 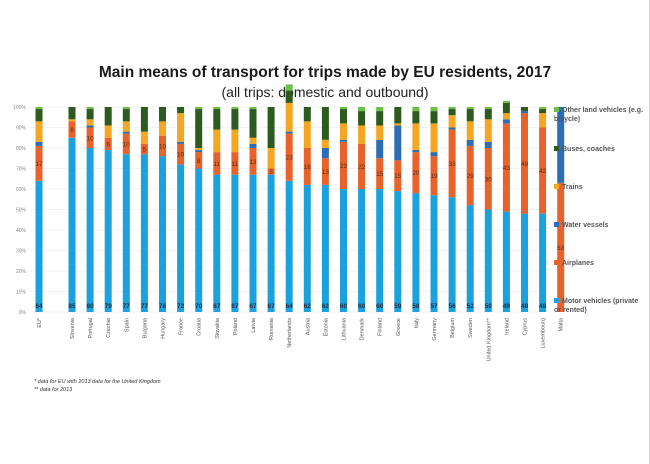 I want to click on x-tick-label: Czechia, so click(x=109, y=327).